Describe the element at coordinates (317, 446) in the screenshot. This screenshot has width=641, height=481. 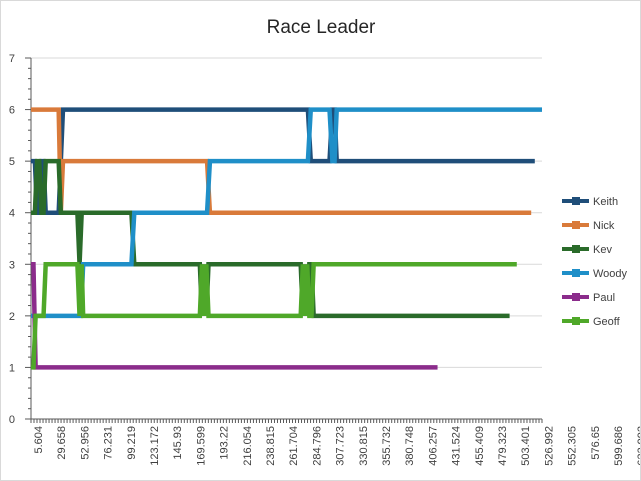
I see `x-tick-label: 284.796` at that location.